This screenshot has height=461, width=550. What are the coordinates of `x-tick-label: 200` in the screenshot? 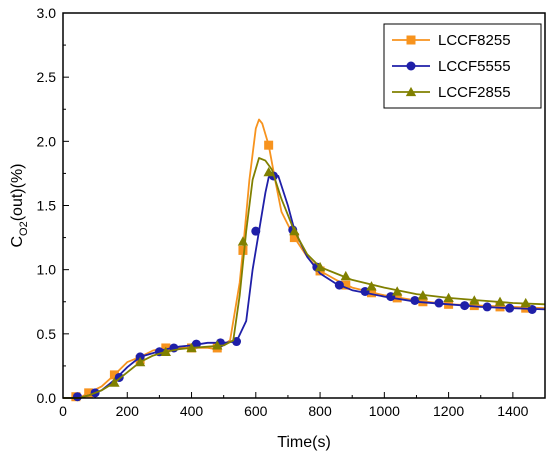 It's located at (128, 411).